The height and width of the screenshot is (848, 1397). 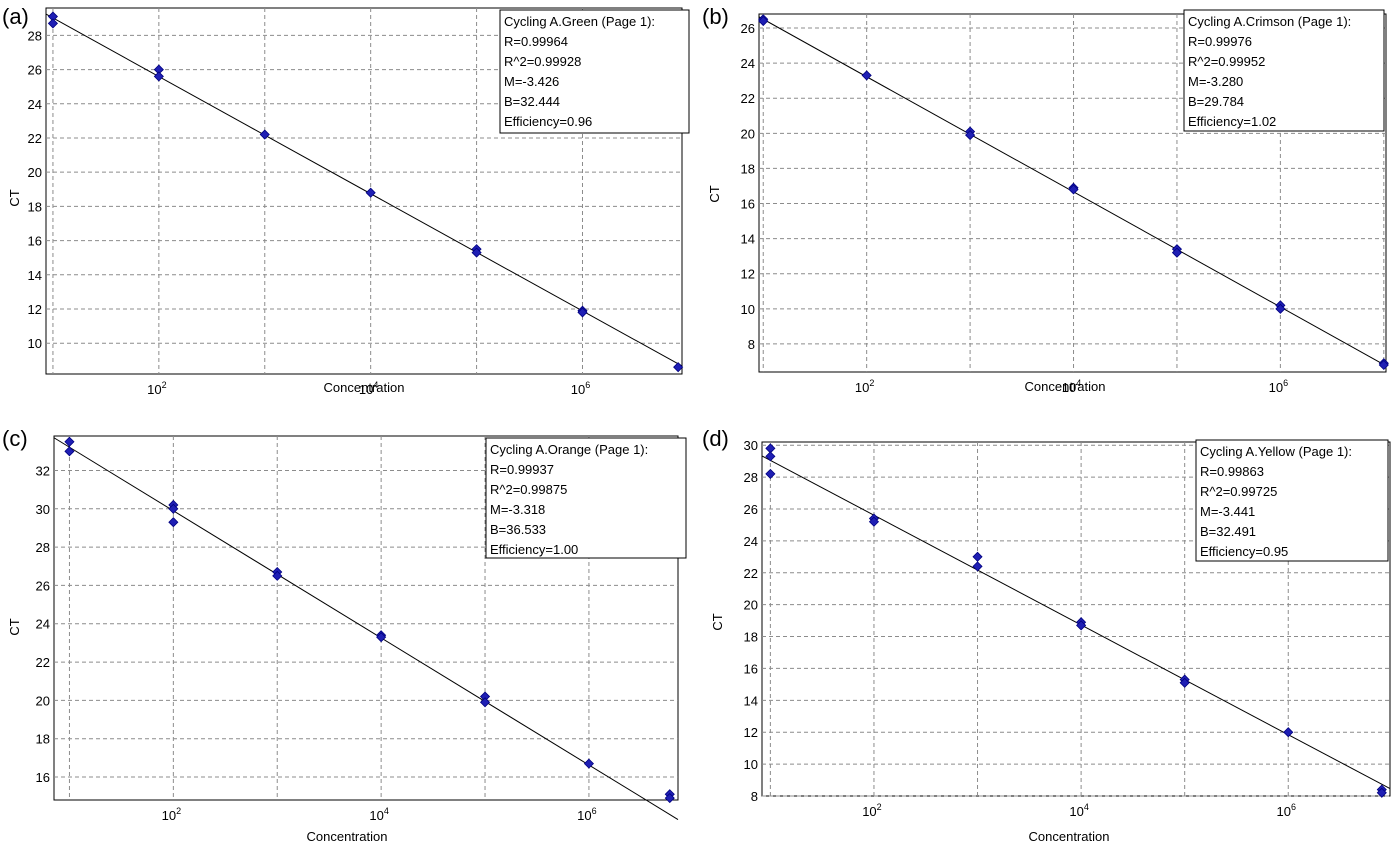 I want to click on legend-line: Efficiency=1.00, so click(x=534, y=549).